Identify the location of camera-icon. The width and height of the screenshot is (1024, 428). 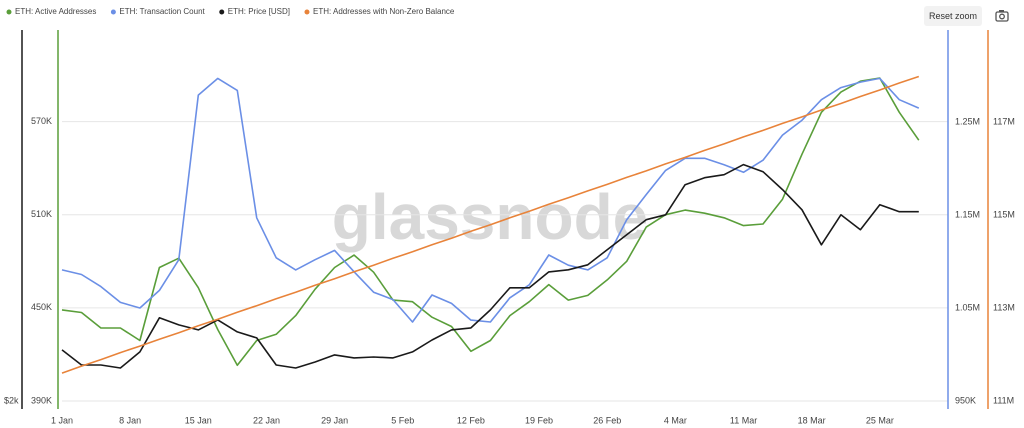
(1002, 16).